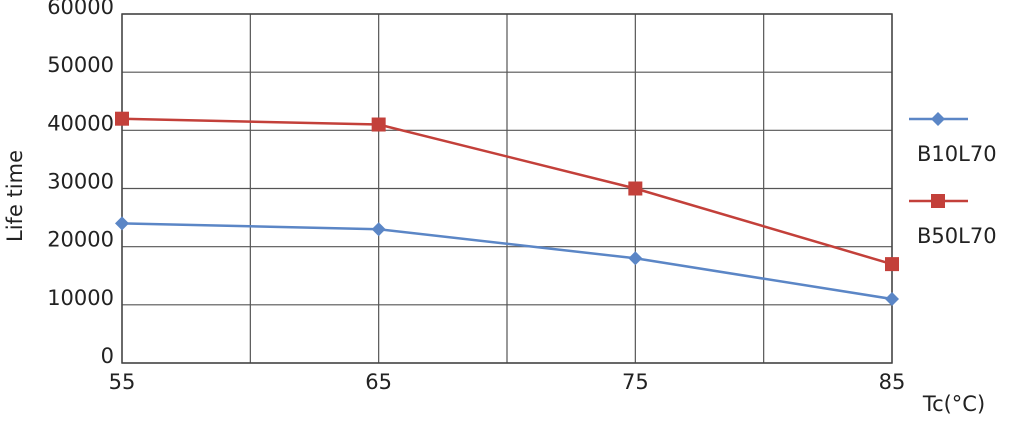 The width and height of the screenshot is (1024, 421). I want to click on y-tick-label: 40000, so click(80, 123).